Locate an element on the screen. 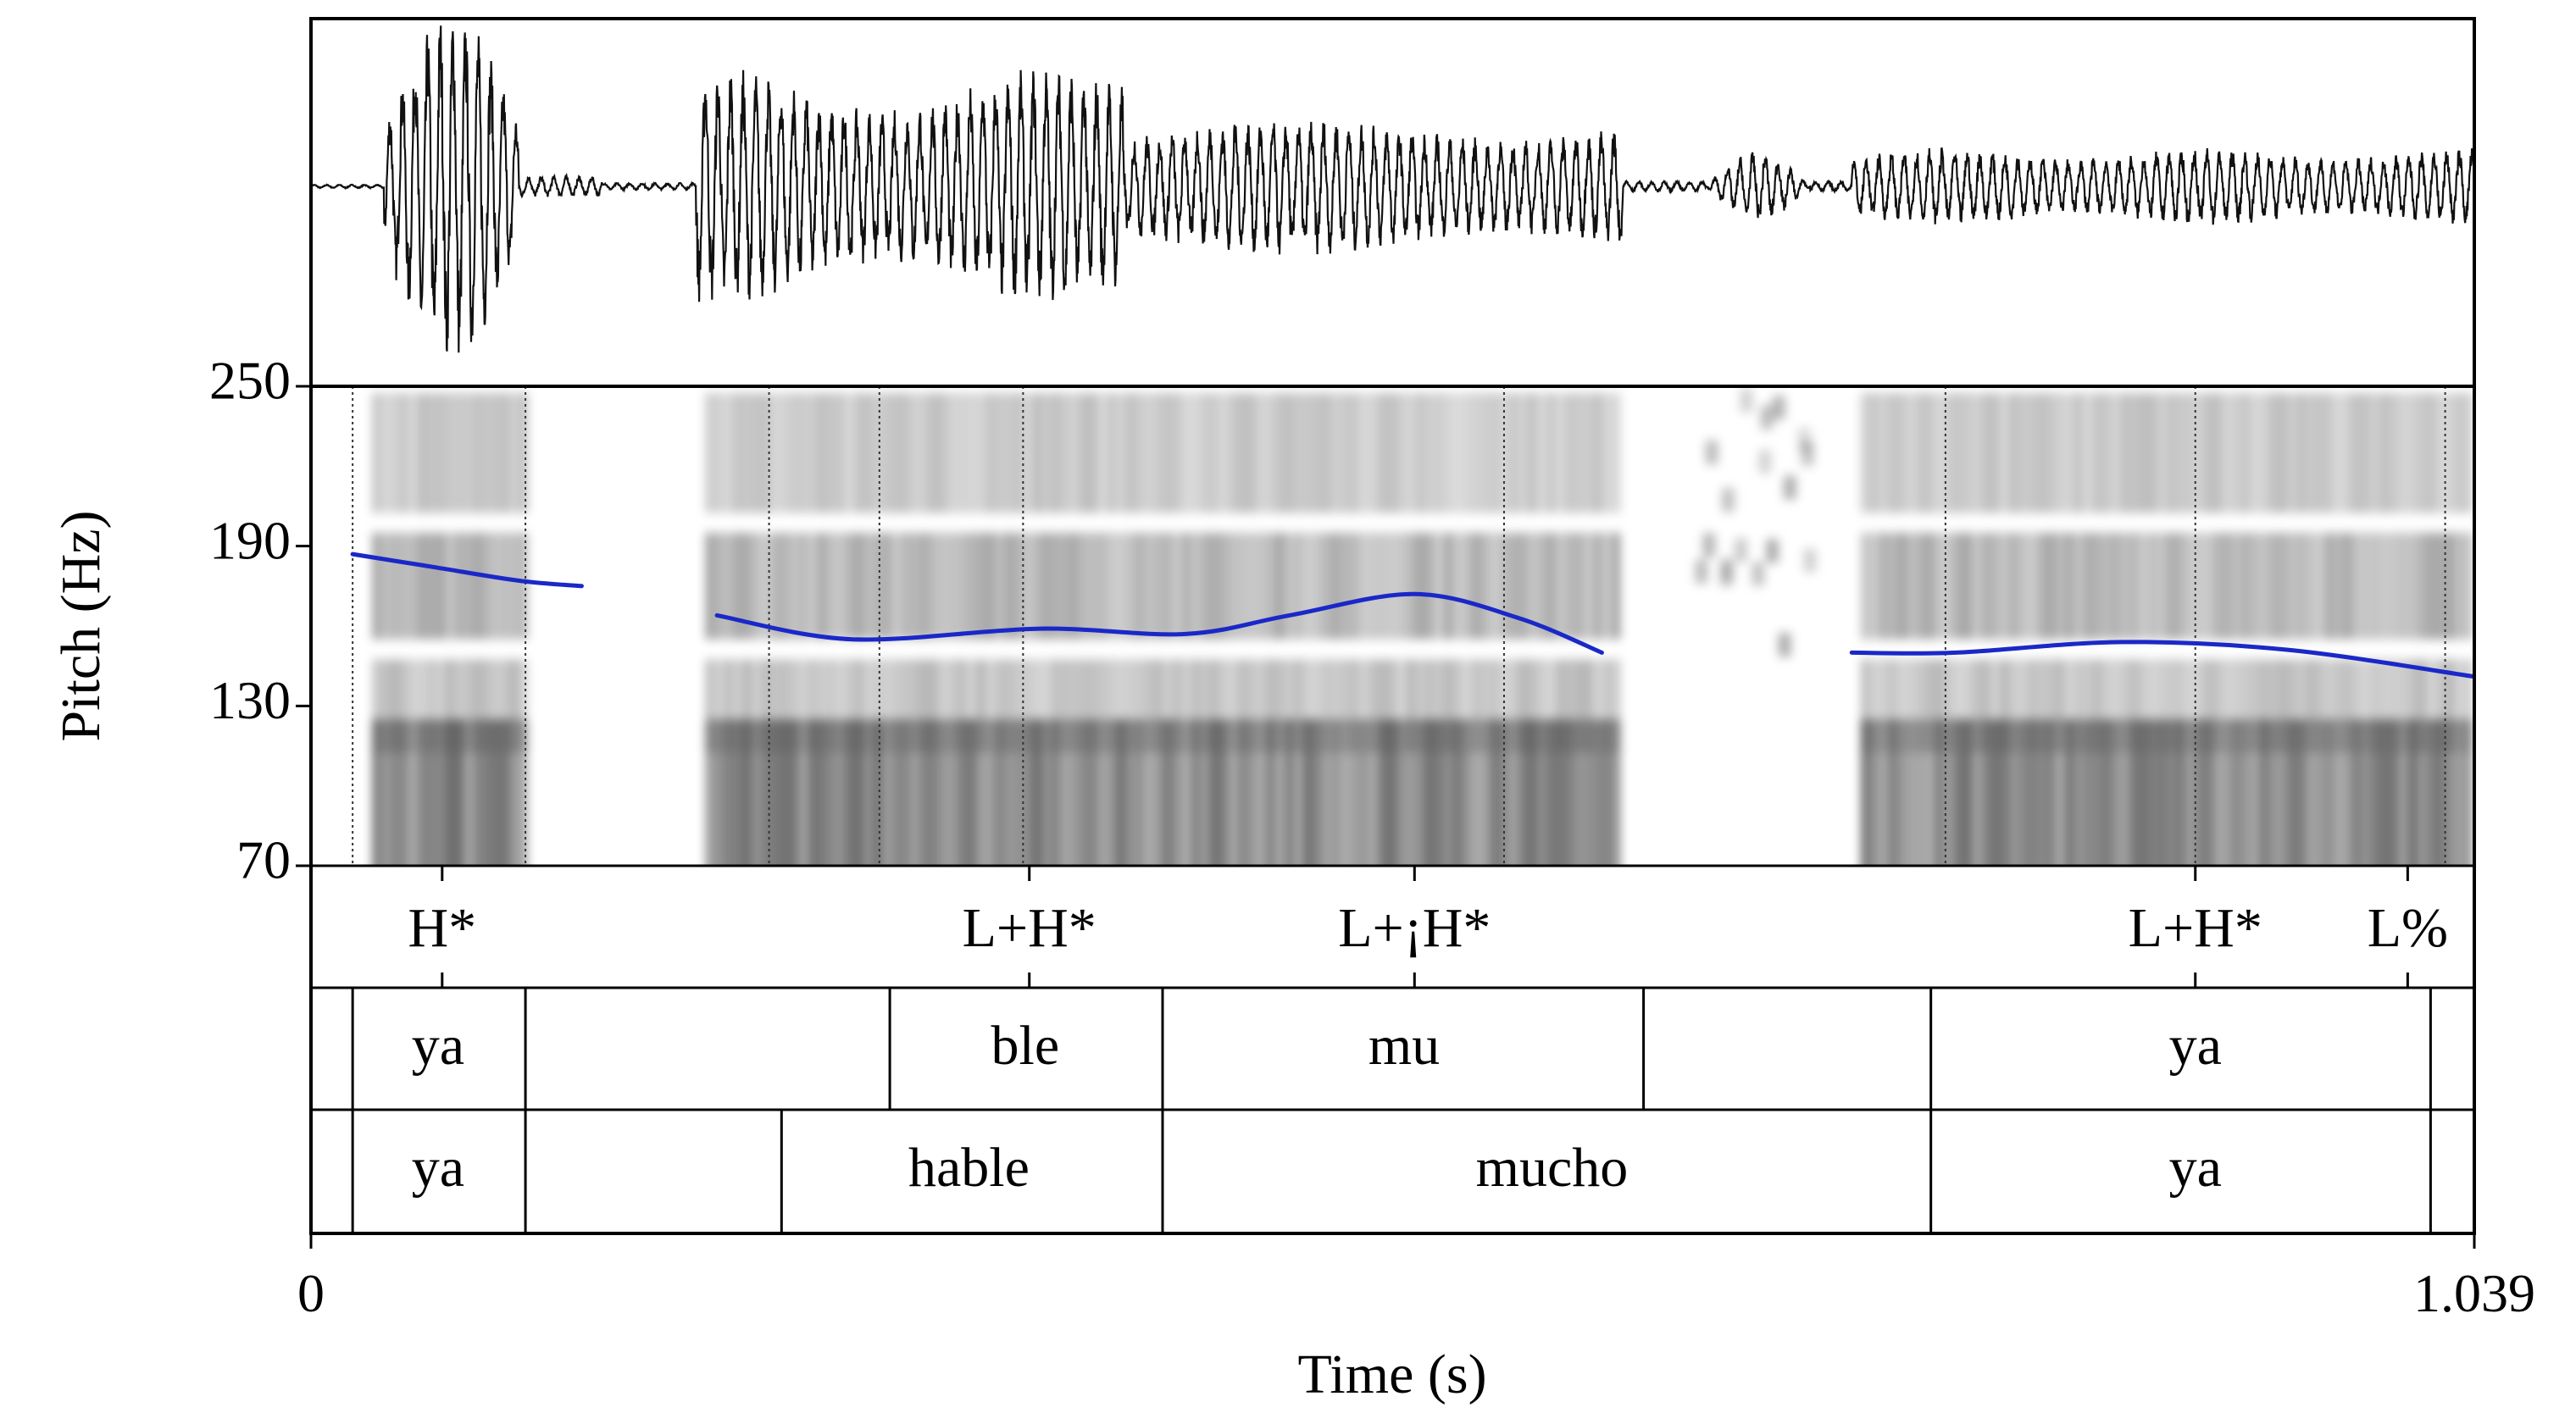 This screenshot has width=2576, height=1413. x-axis-label: Time (s) is located at coordinates (1391, 1374).